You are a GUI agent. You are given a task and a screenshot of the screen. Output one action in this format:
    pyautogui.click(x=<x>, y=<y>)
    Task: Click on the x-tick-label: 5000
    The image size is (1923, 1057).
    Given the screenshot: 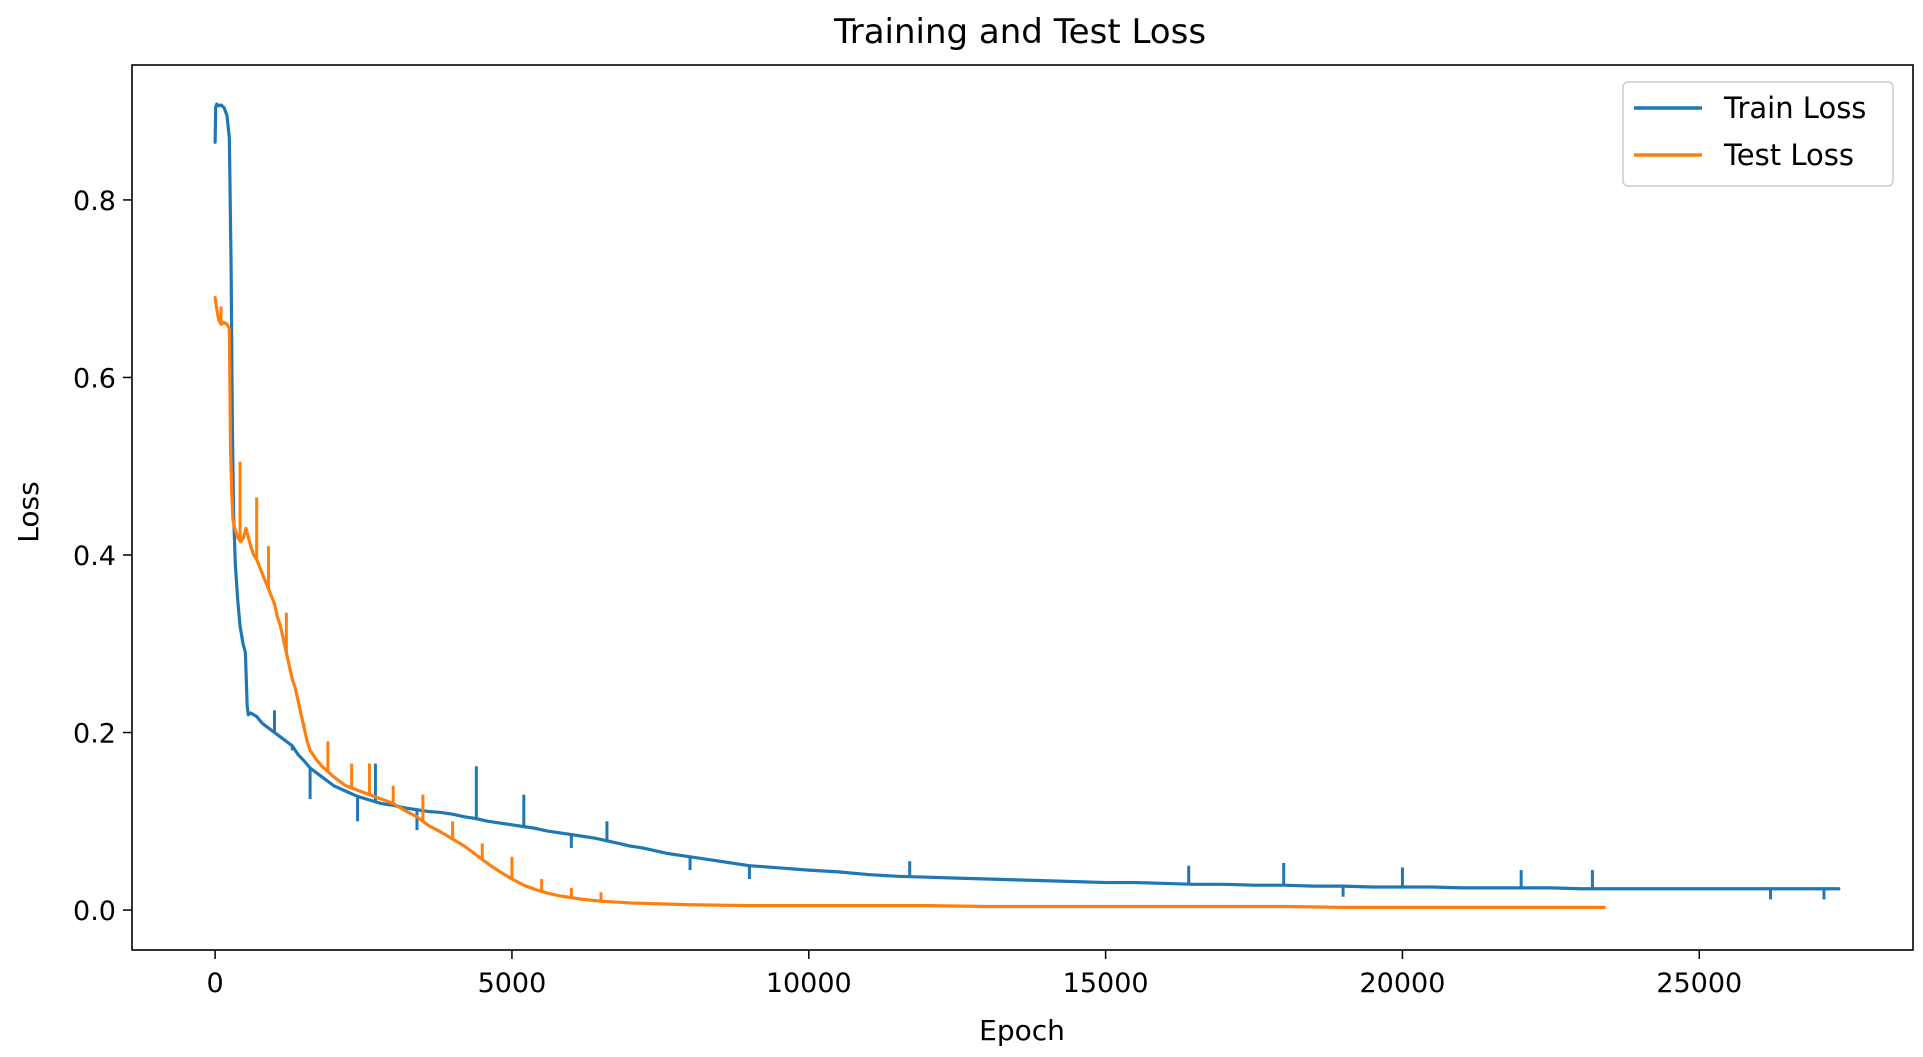 What is the action you would take?
    pyautogui.click(x=512, y=983)
    